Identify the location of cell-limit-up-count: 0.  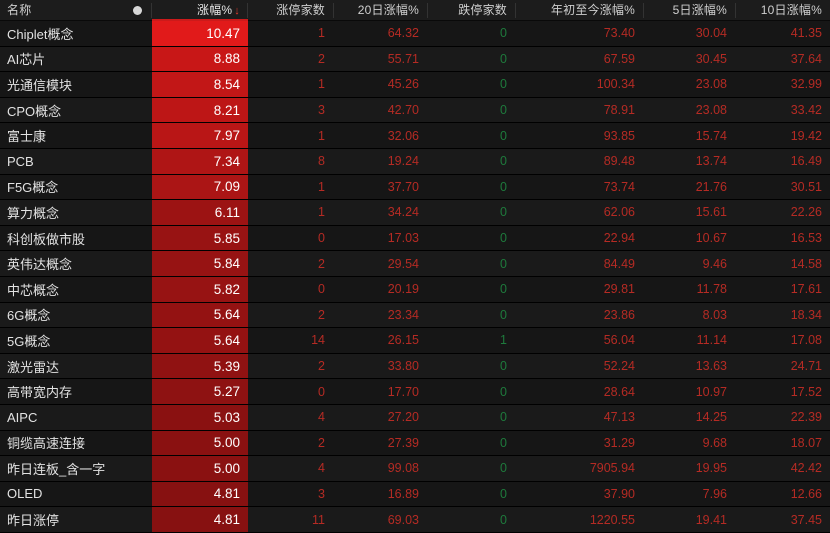
(321, 391).